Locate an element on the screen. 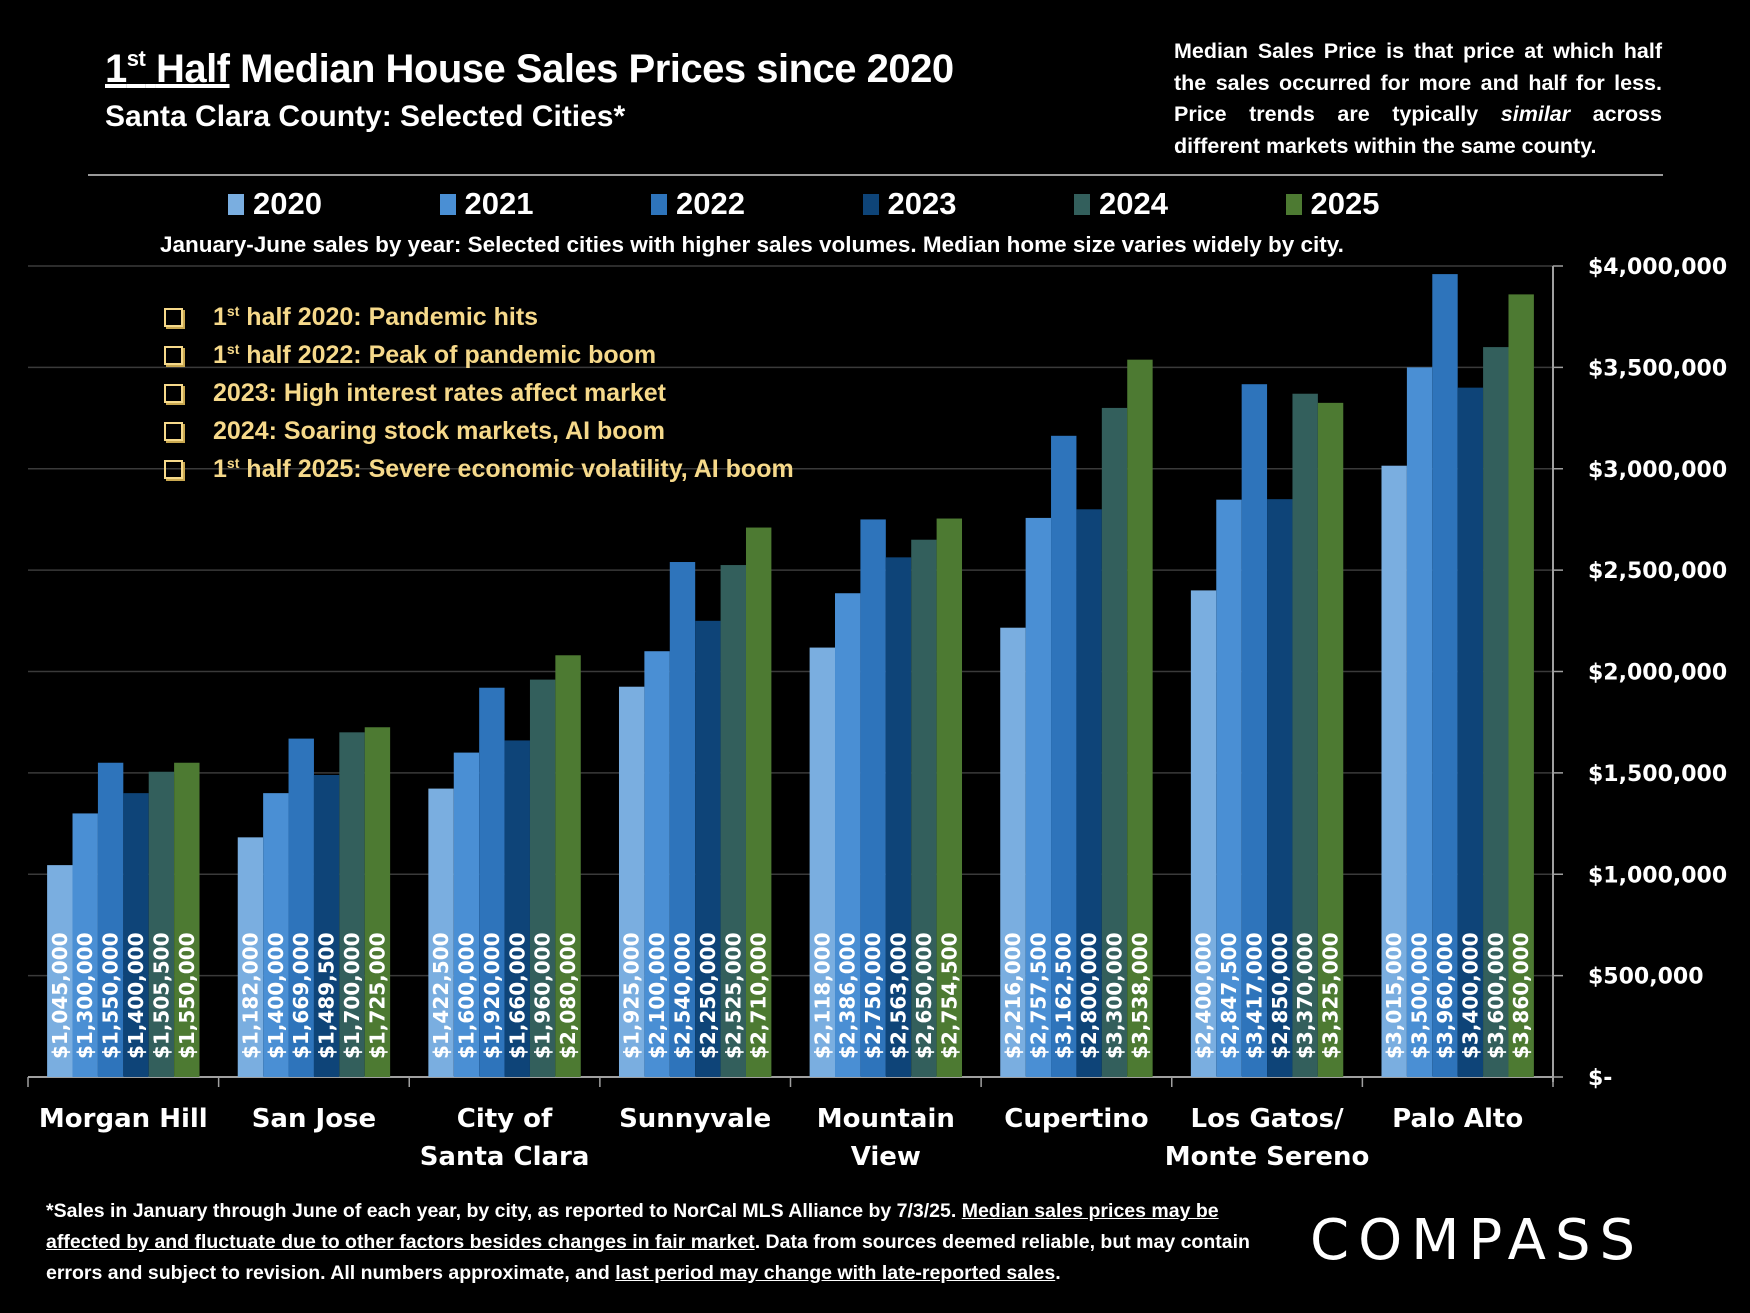 The width and height of the screenshot is (1750, 1313). category-label: View is located at coordinates (886, 1157).